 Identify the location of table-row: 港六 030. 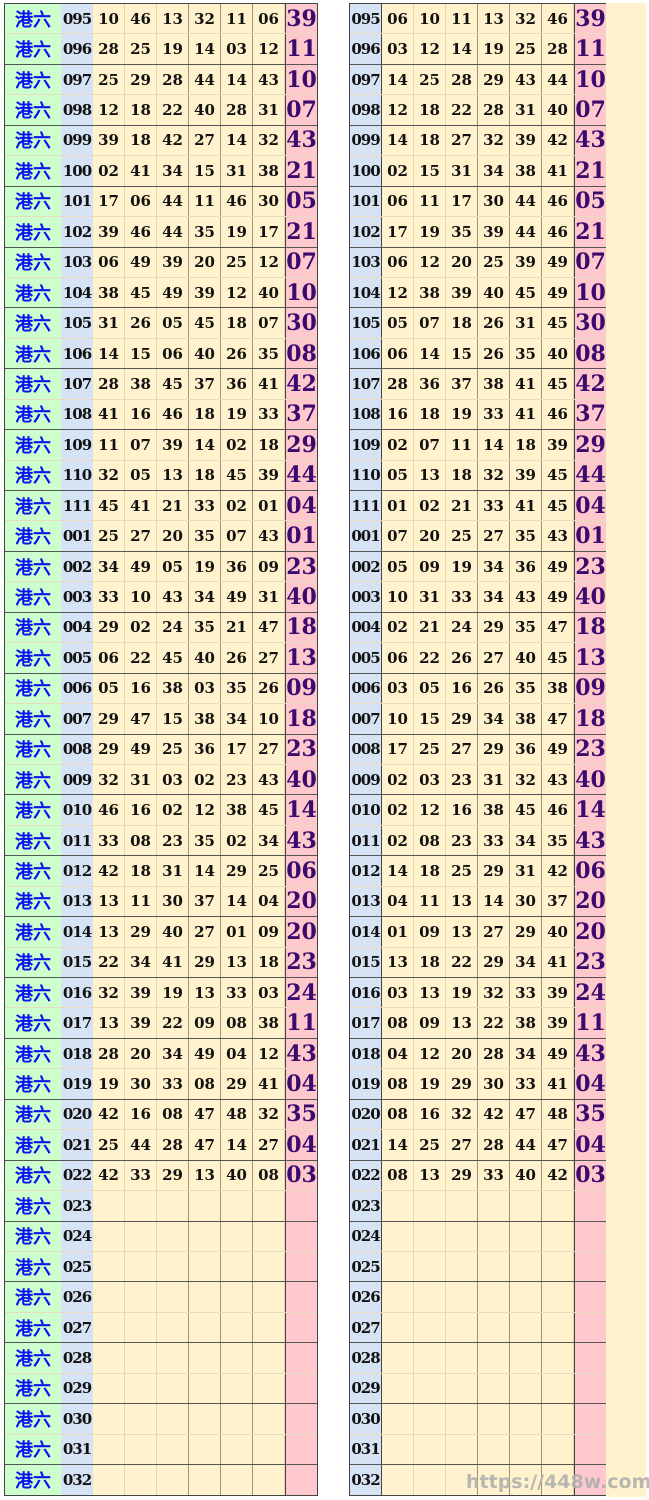
(161, 1419).